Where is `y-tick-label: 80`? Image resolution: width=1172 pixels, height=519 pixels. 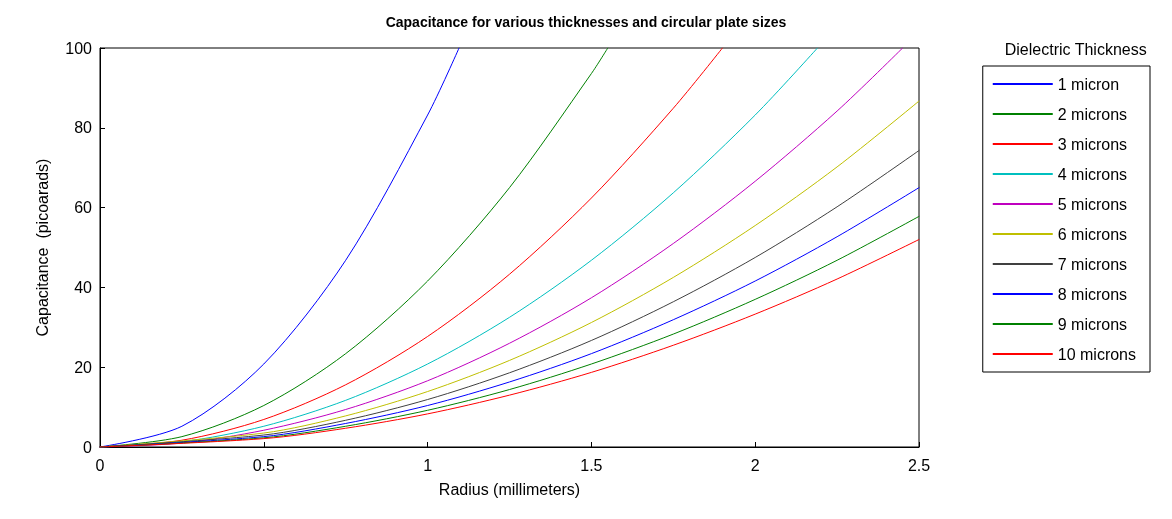 y-tick-label: 80 is located at coordinates (83, 128).